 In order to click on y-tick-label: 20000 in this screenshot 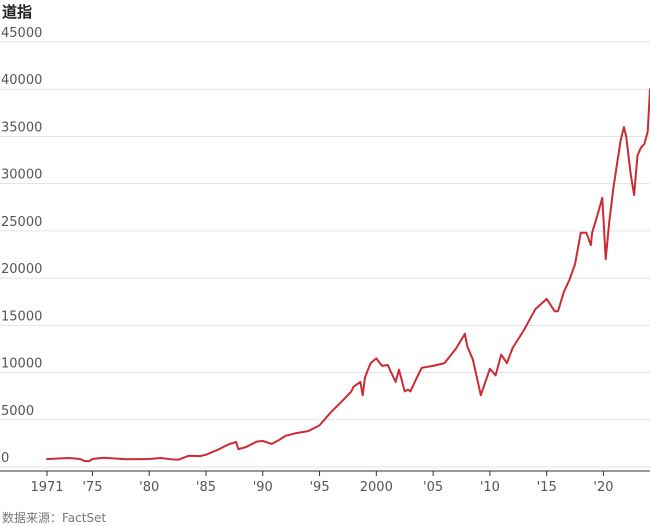, I will do `click(21, 269)`.